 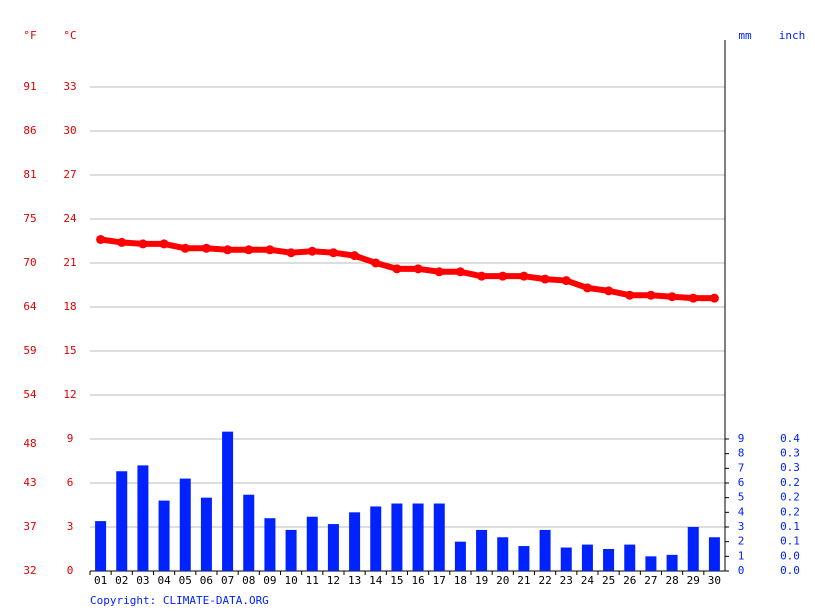 I want to click on temperature-line, so click(x=407, y=269).